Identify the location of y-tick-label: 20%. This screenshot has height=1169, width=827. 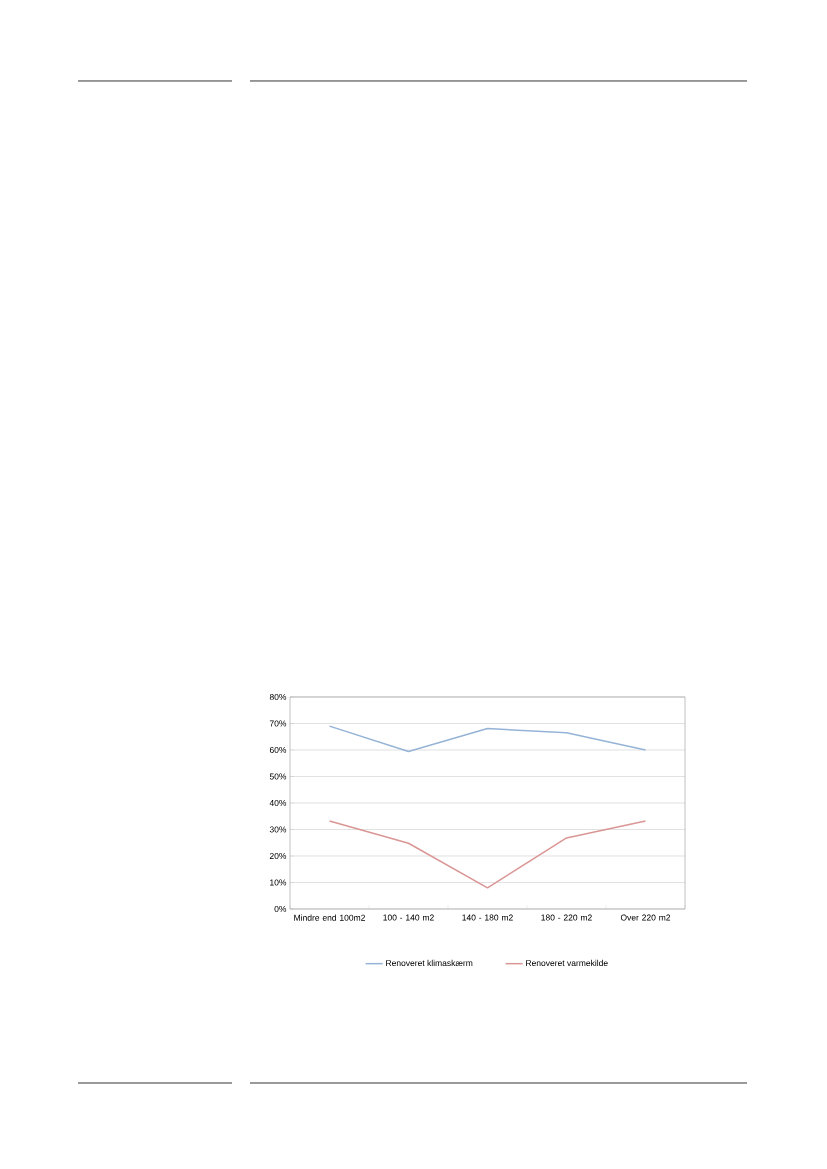
(278, 855).